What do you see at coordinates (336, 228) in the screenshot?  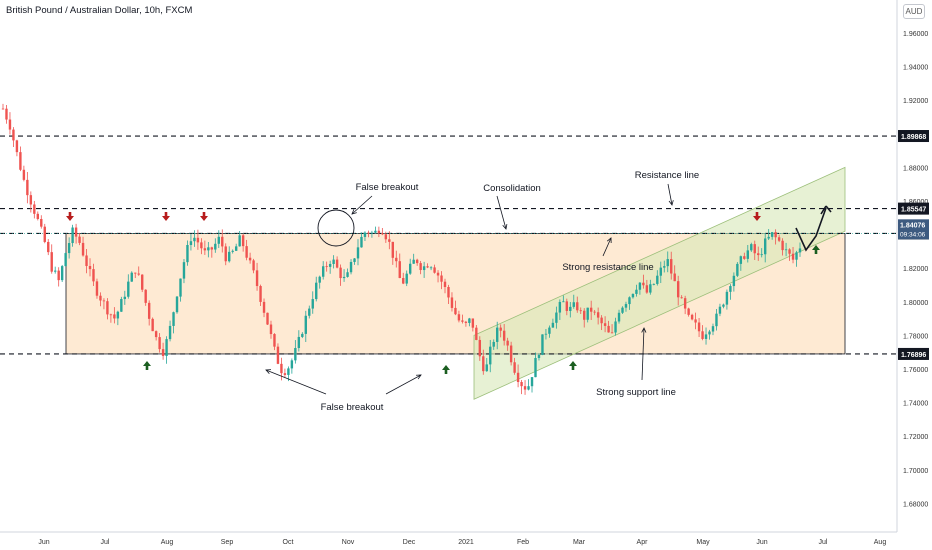 I see `false-breakout-circle` at bounding box center [336, 228].